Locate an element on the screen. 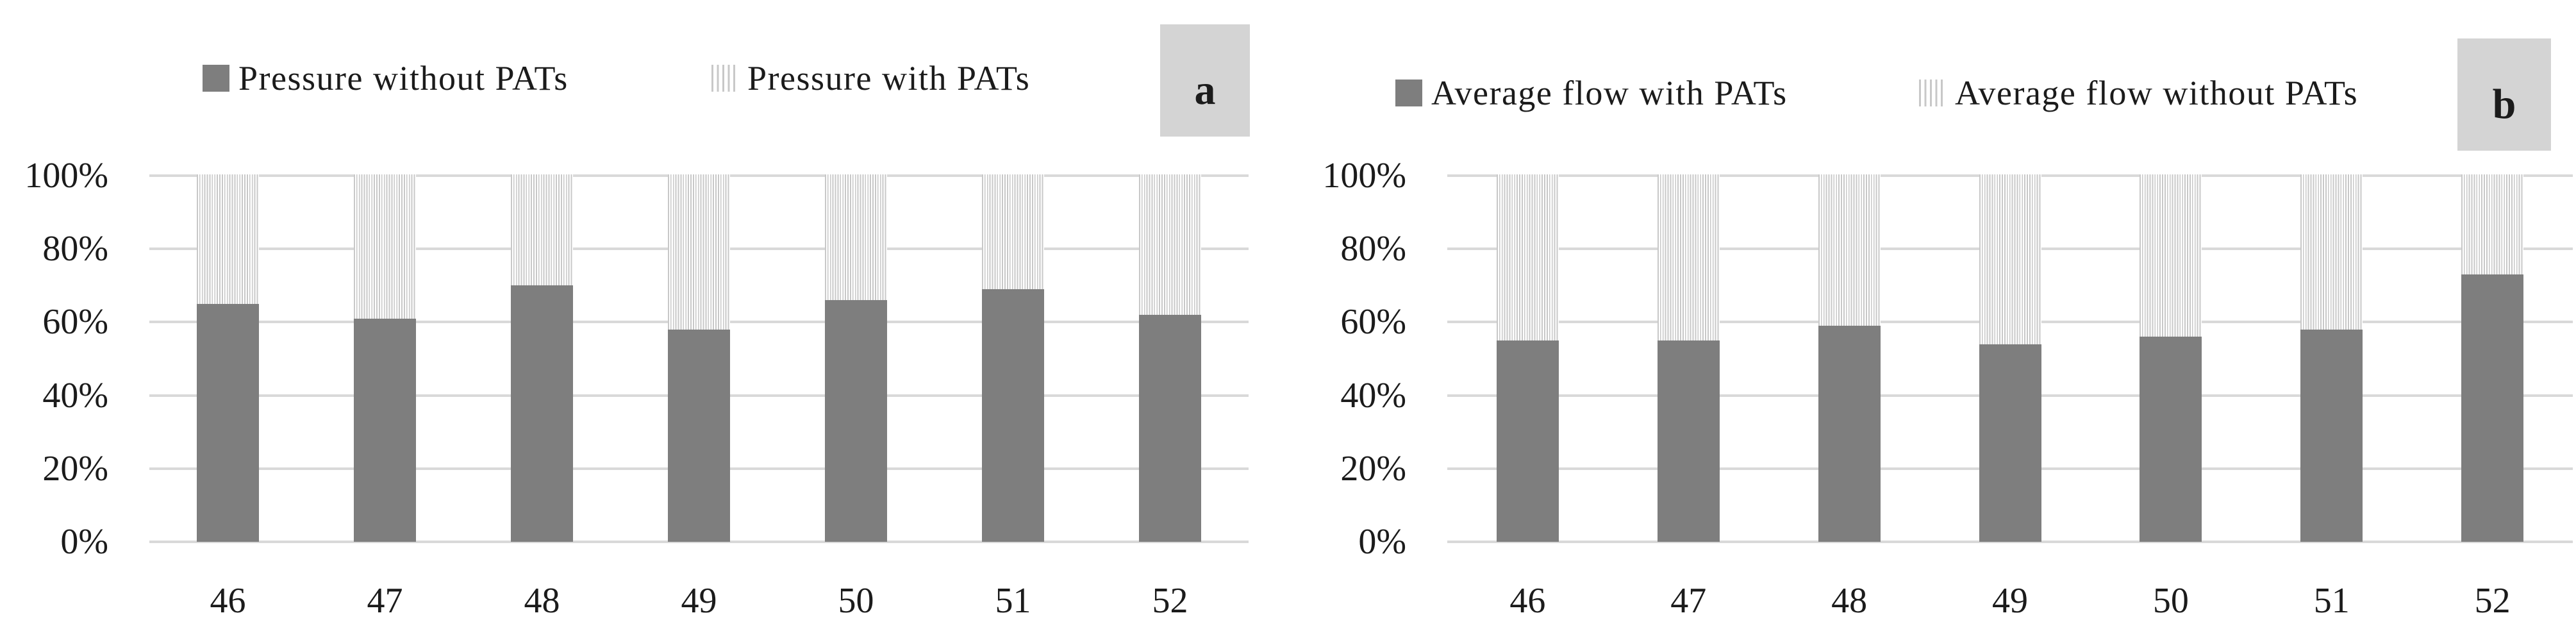 Image resolution: width=2576 pixels, height=638 pixels. panel-label-a: a is located at coordinates (1205, 89).